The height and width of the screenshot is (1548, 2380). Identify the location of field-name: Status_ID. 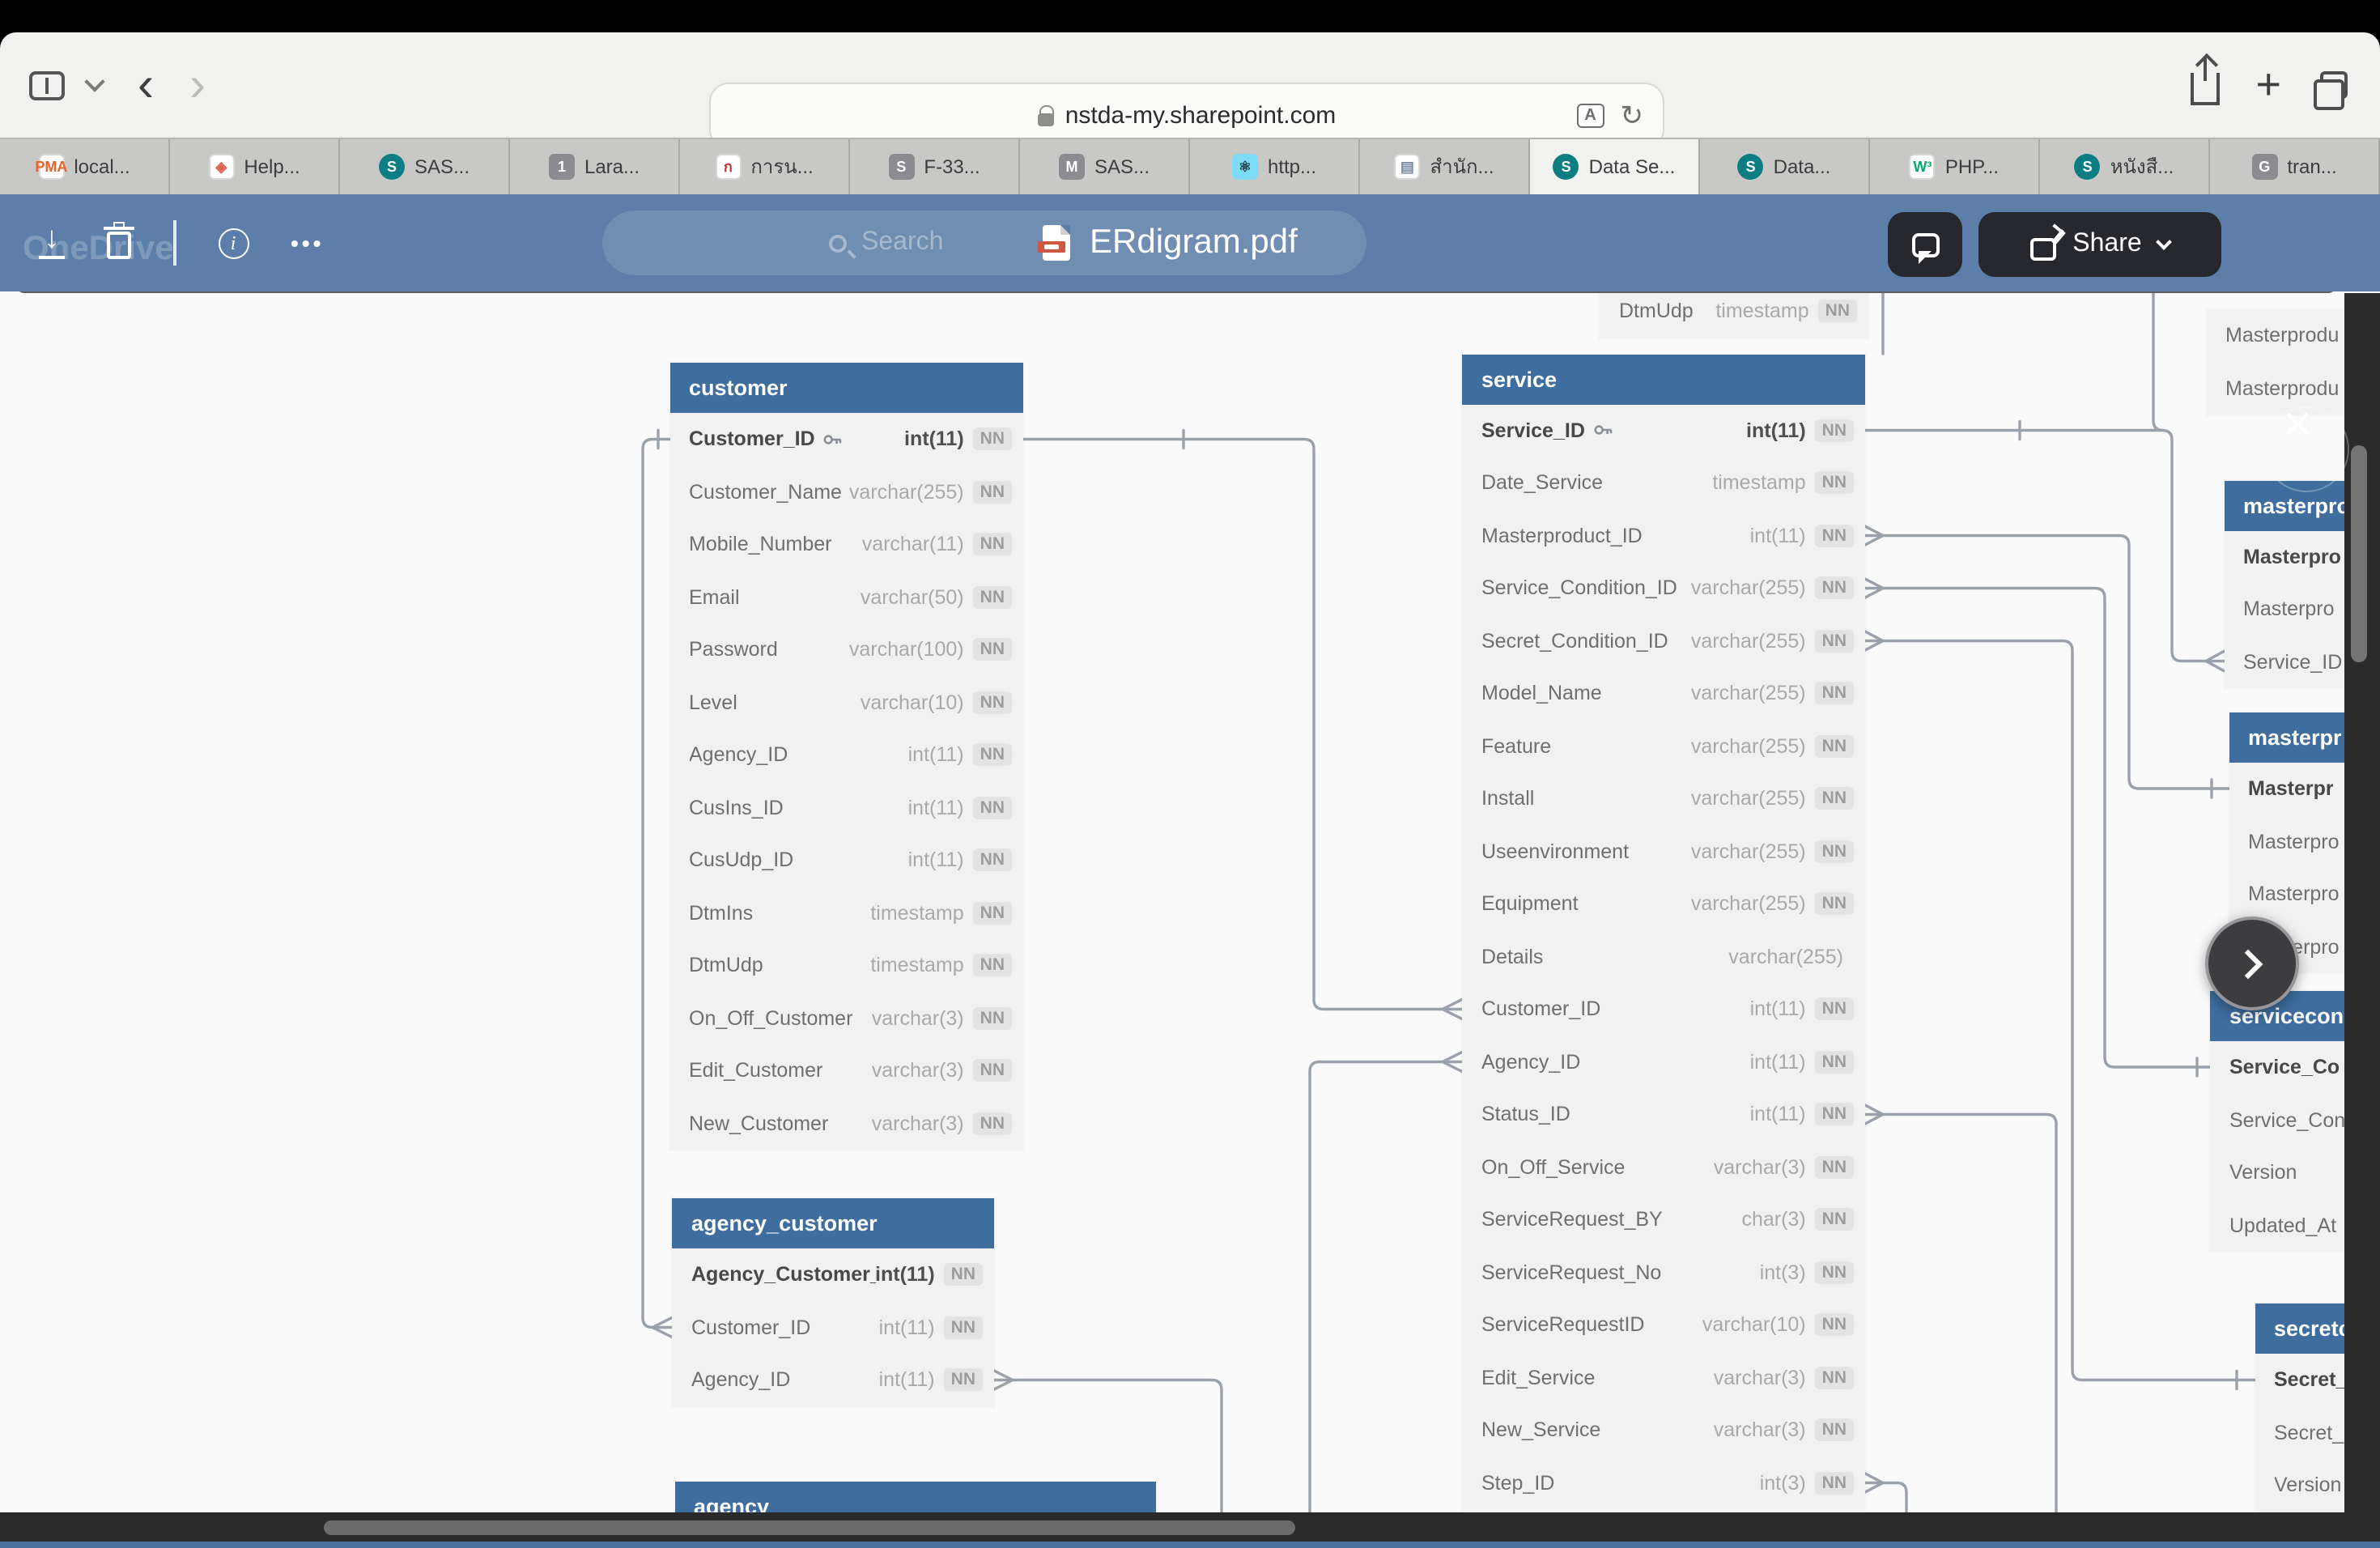
(1525, 1115).